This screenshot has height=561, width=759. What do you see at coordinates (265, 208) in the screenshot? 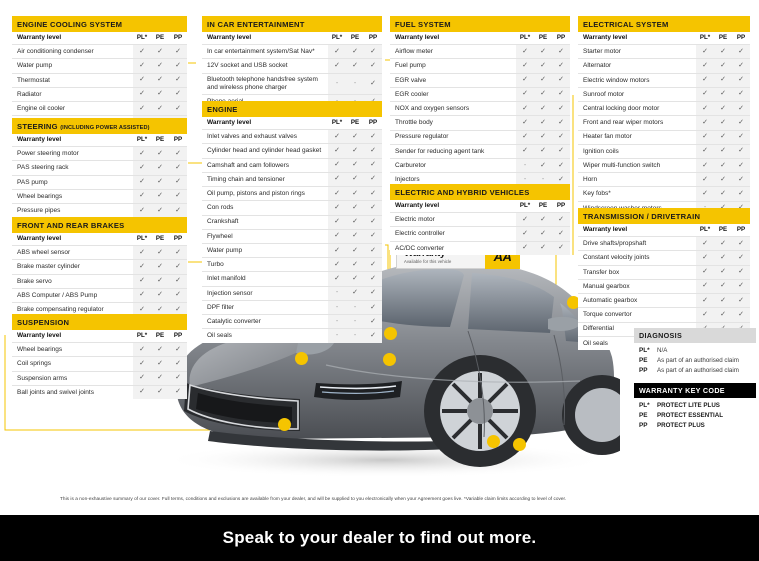
I see `row-item-label: Con rods` at bounding box center [265, 208].